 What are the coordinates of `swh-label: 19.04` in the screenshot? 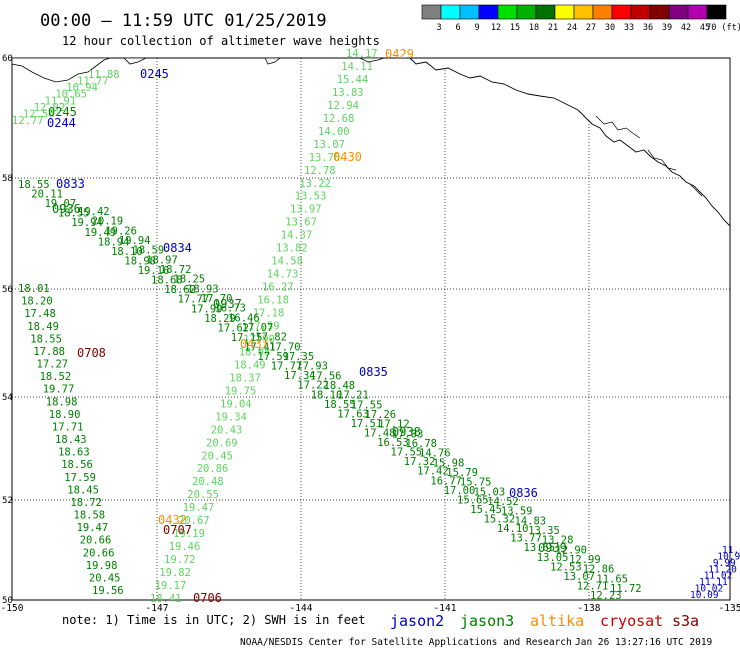 It's located at (236, 404).